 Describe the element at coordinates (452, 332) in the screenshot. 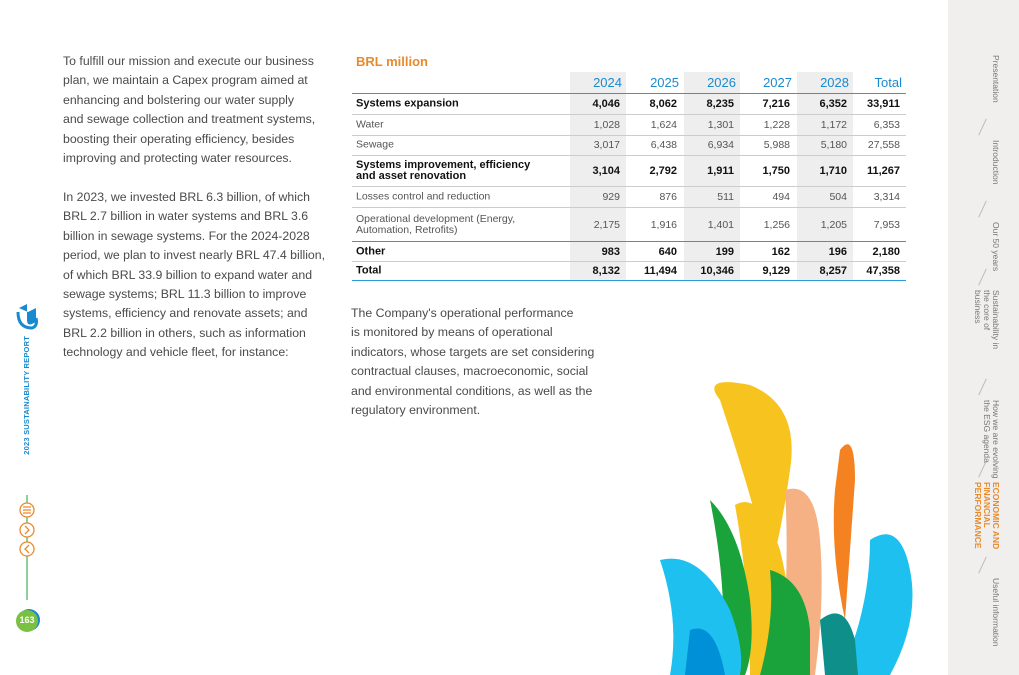

I see `text-line: is monitored by means of operational` at that location.